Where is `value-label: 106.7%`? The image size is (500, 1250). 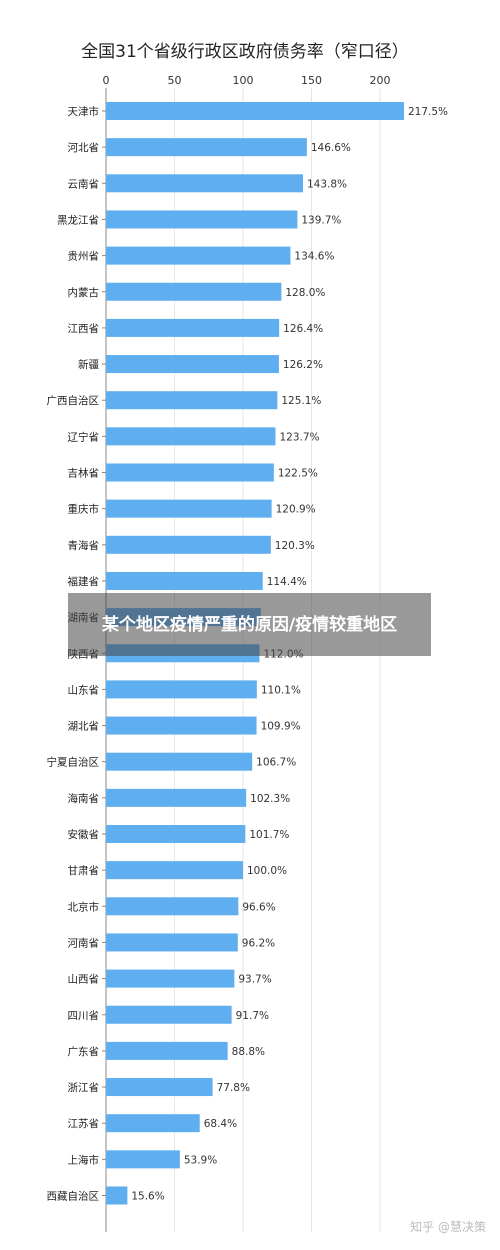
value-label: 106.7% is located at coordinates (276, 763).